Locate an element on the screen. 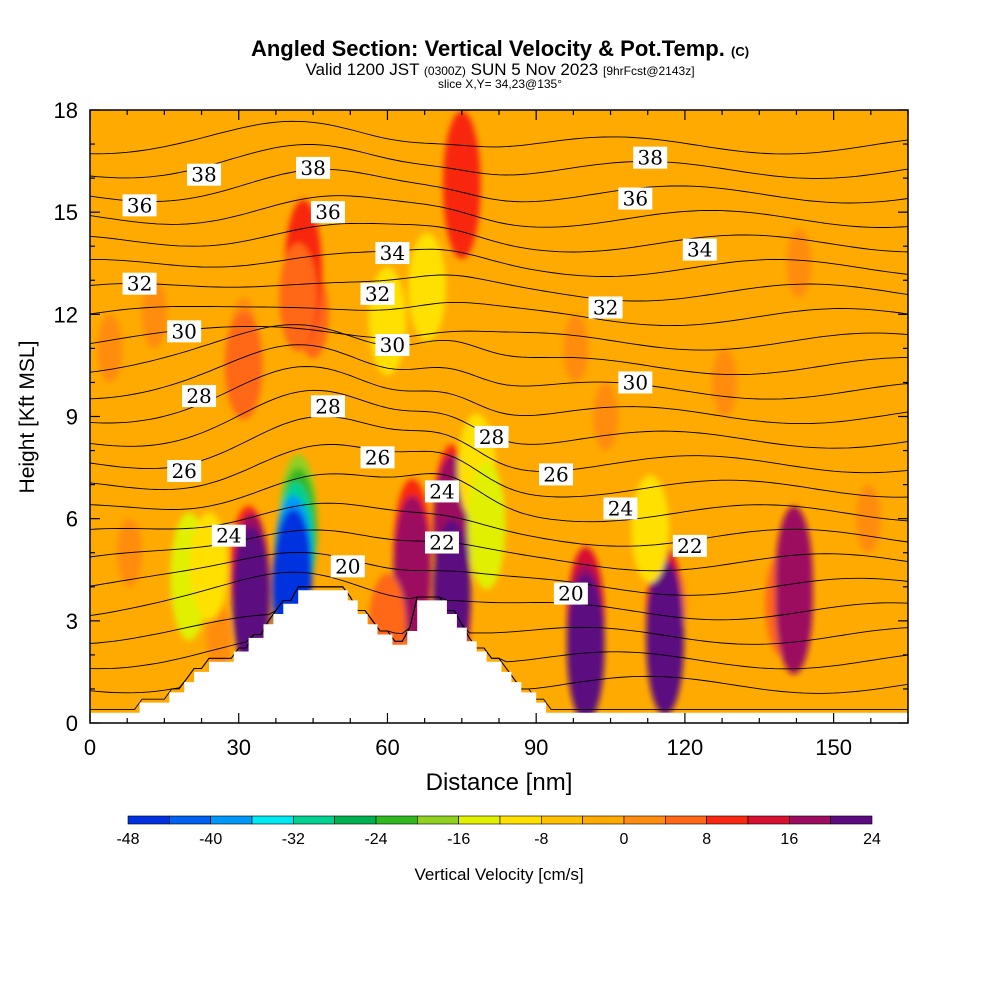  colorbar-tick-label: -48 is located at coordinates (127, 839).